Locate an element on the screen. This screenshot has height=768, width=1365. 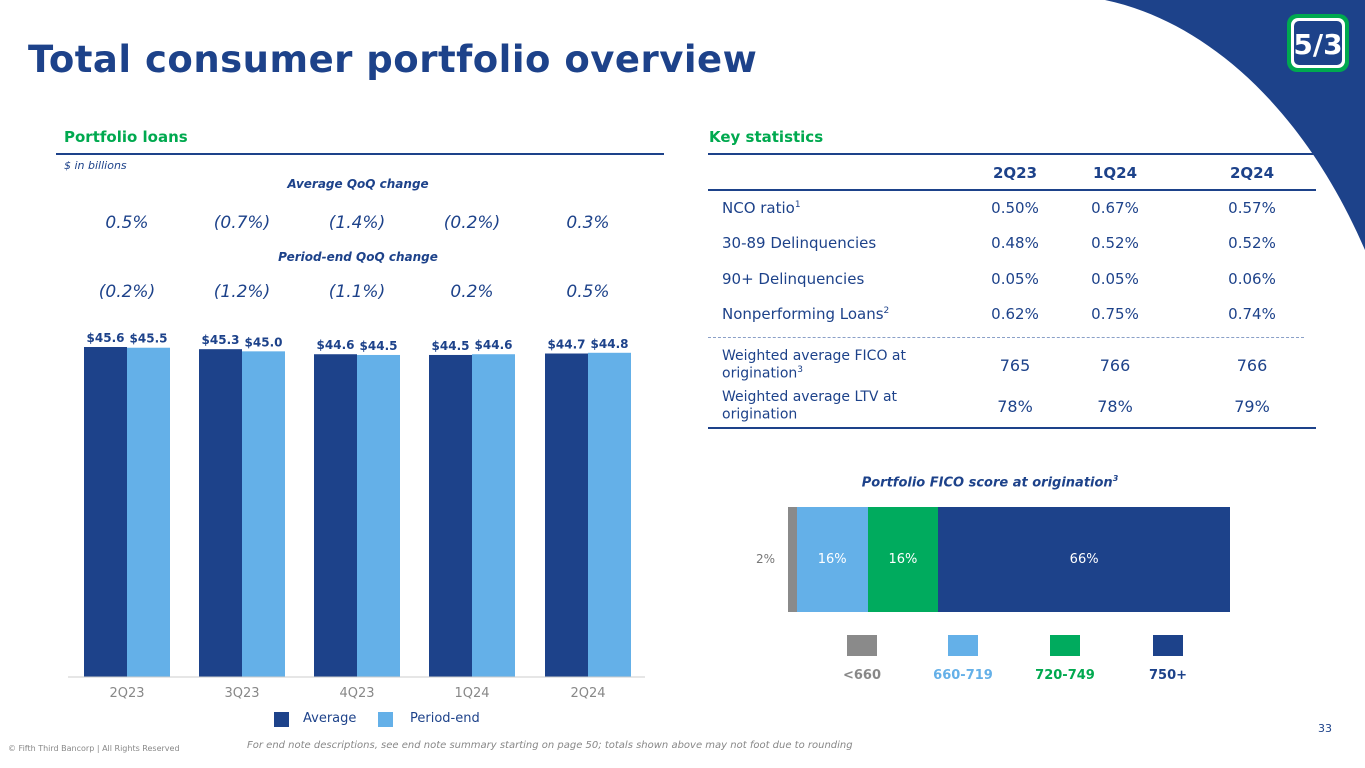
avg-change-value: 0.3% is located at coordinates (588, 223).